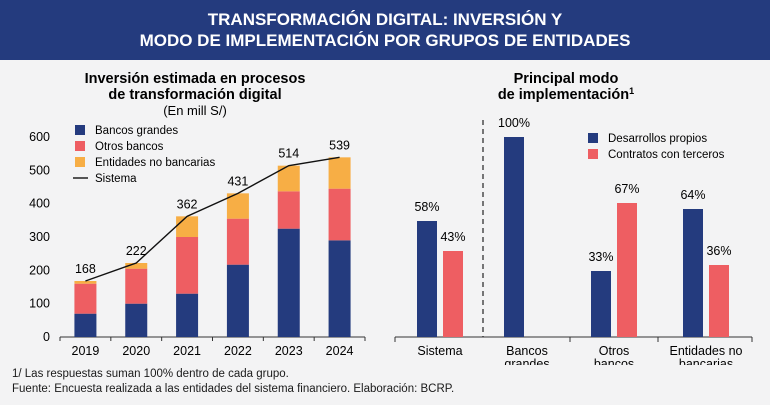 This screenshot has width=770, height=405. Describe the element at coordinates (426, 207) in the screenshot. I see `data-label: 58%` at that location.